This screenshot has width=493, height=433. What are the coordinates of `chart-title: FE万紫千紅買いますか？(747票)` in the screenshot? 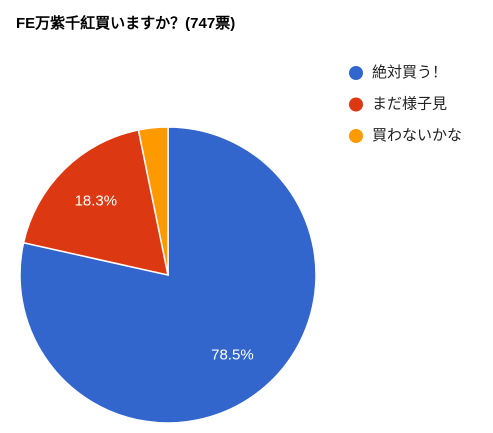 It's located at (125, 23).